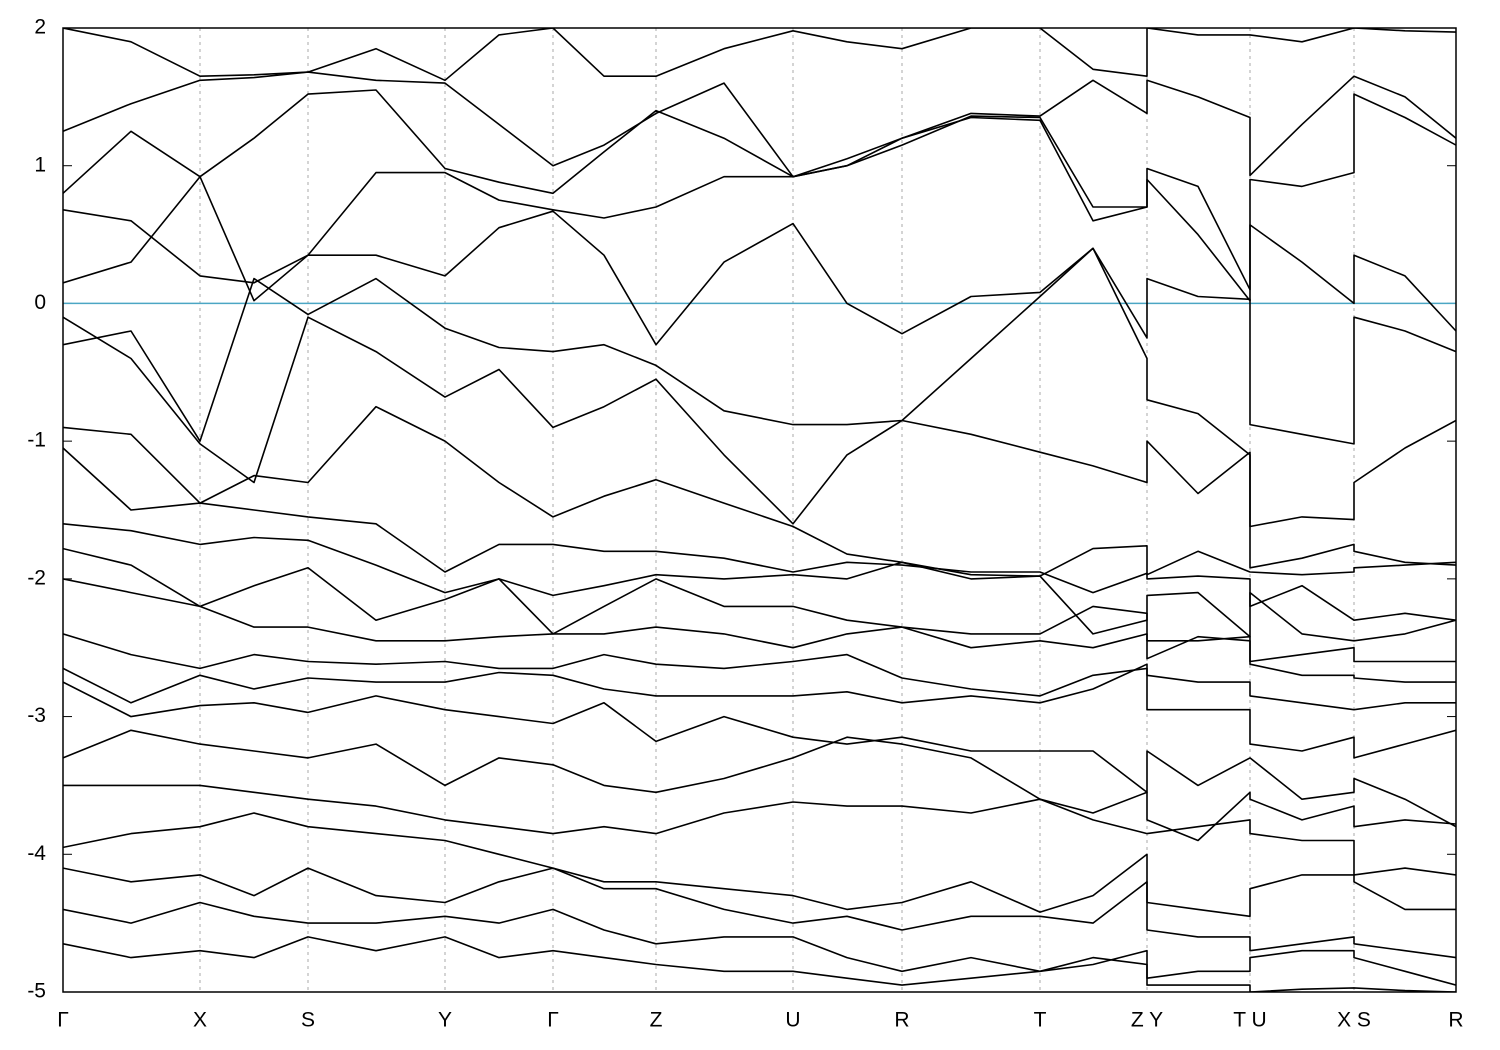 This screenshot has height=1050, width=1500. Describe the element at coordinates (36, 991) in the screenshot. I see `y-tick-label: -5` at that location.